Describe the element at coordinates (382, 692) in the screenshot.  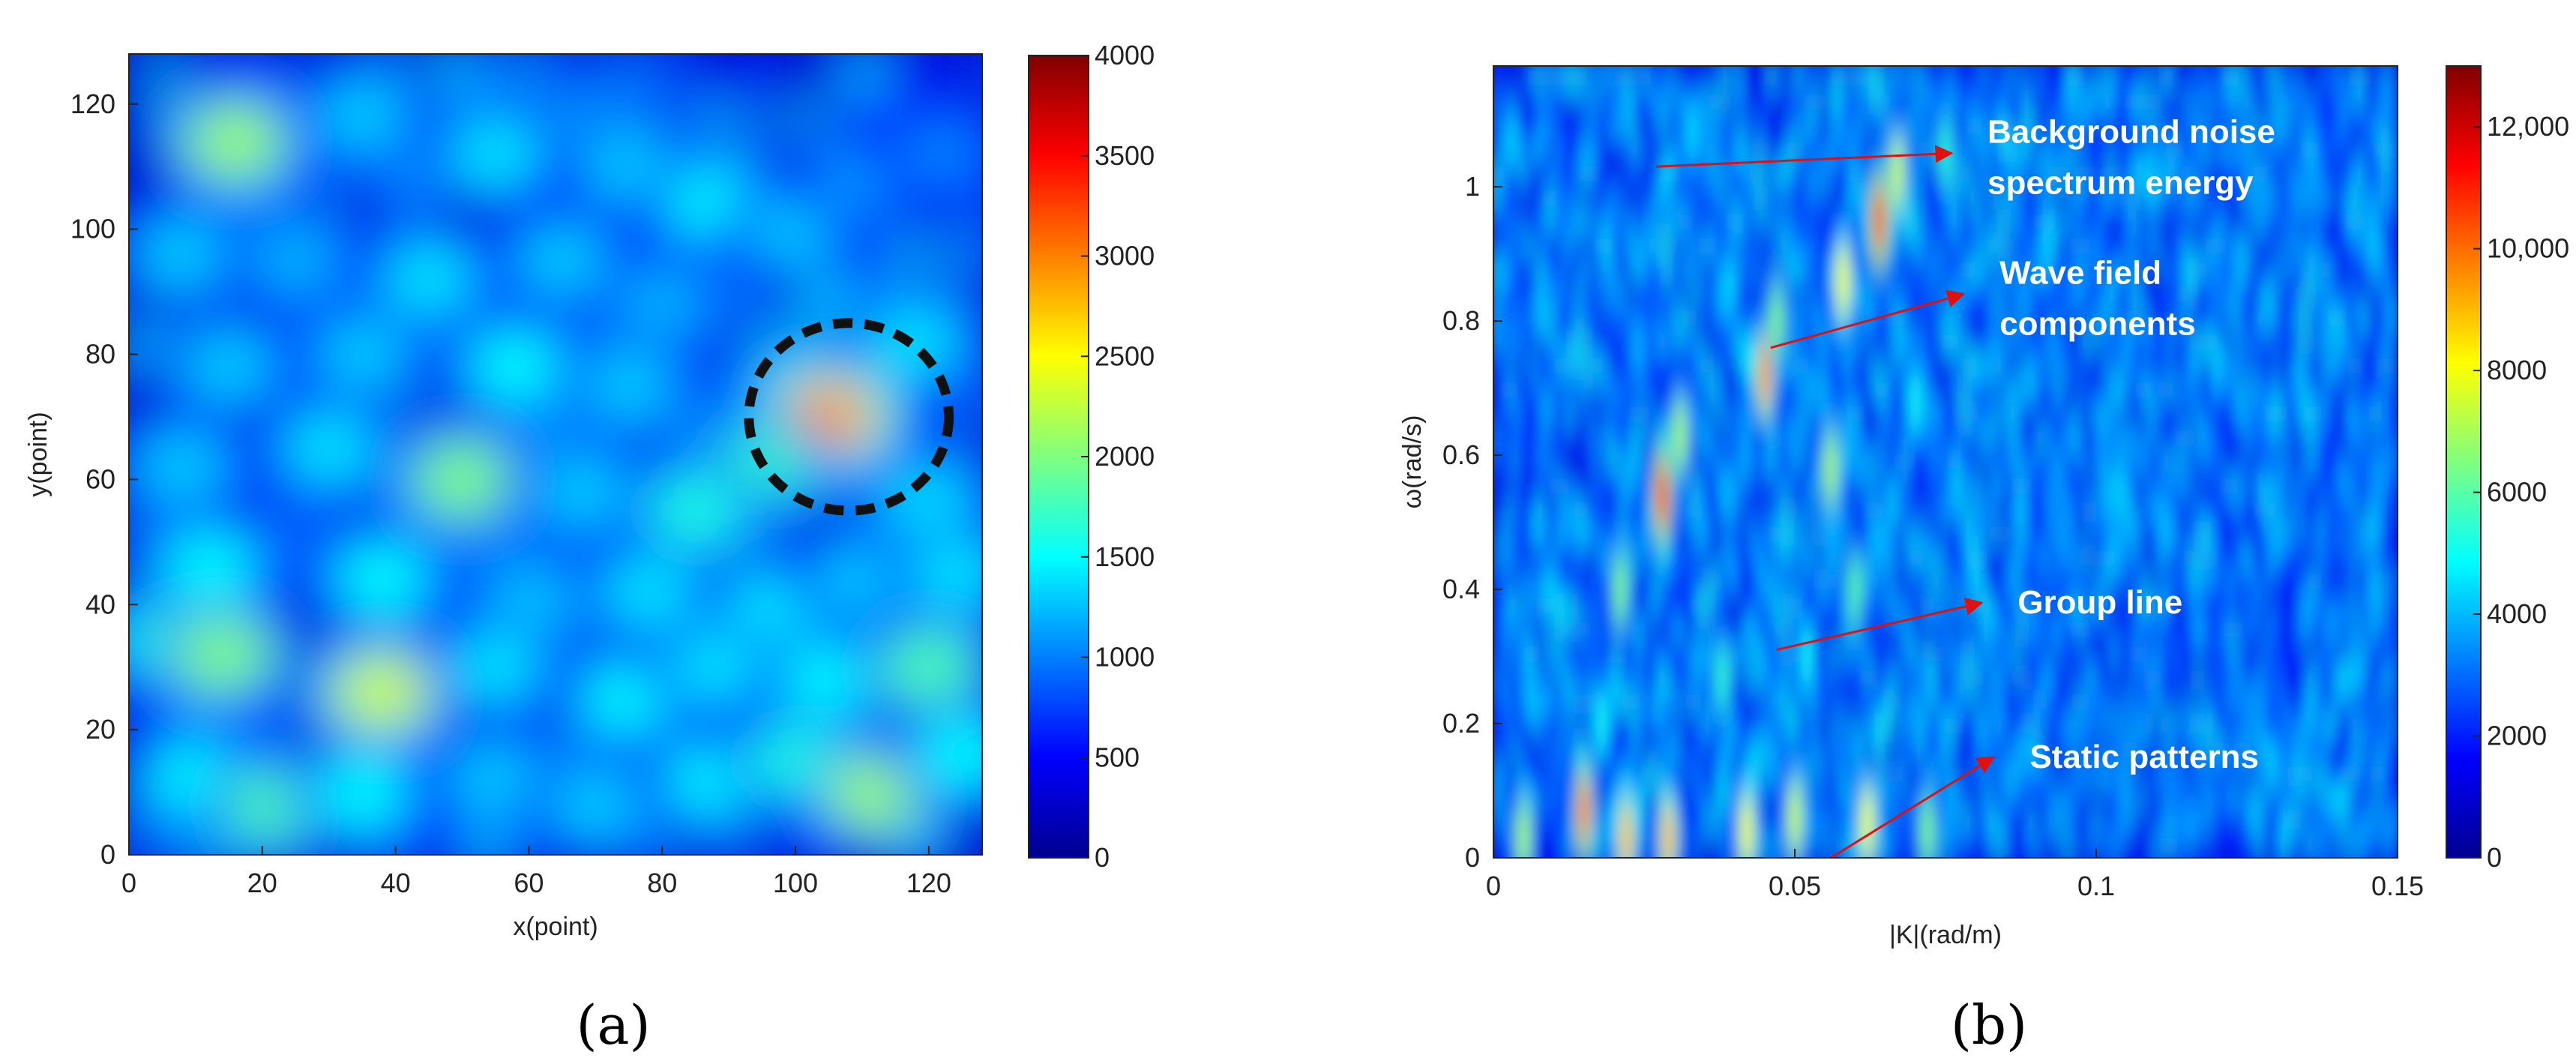
I see `heatmap-hotspot-core` at that location.